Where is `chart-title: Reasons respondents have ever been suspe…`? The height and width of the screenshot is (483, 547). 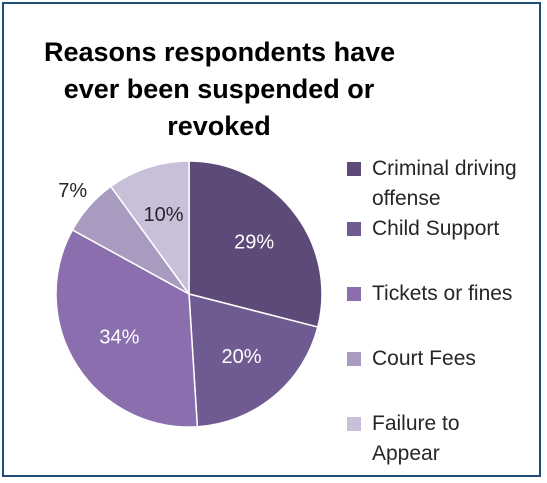
chart-title: Reasons respondents have ever been suspe… is located at coordinates (220, 89).